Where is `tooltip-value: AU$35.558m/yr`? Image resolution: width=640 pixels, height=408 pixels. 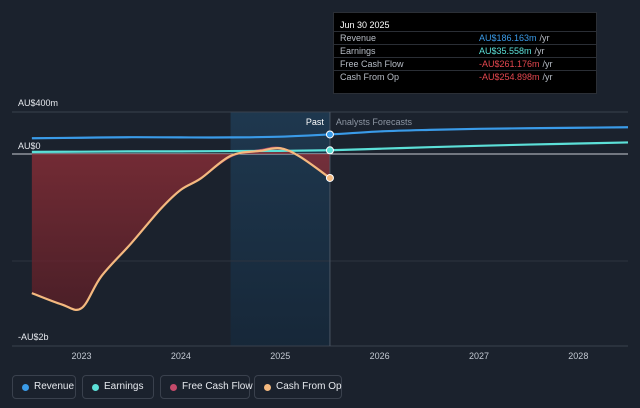 tooltip-value: AU$35.558m/yr is located at coordinates (512, 51).